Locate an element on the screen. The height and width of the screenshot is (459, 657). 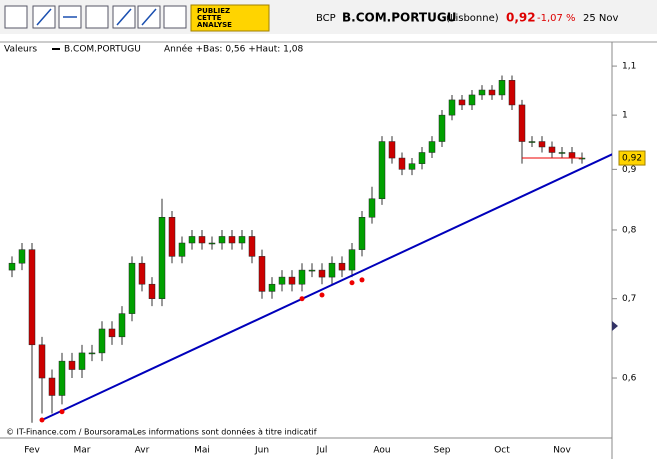
toolbar is located at coordinates (328, 17).